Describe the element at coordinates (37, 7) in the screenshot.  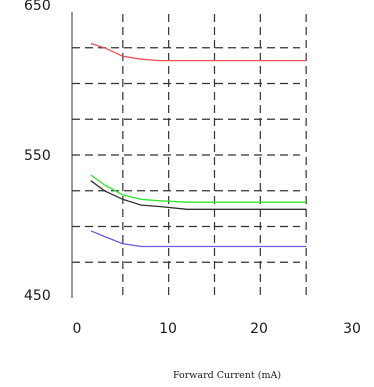
I see `y-tick-label: 650` at that location.